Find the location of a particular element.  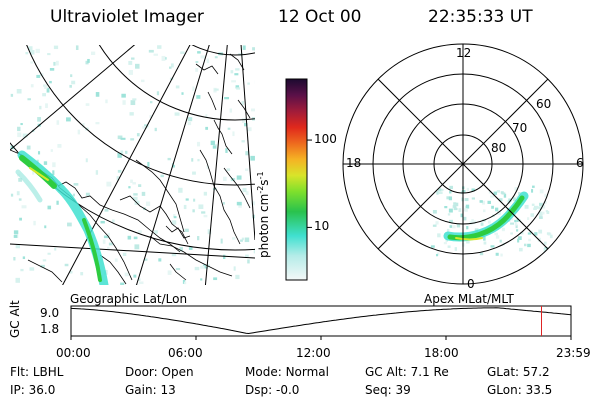

timeline-ytick-top: 9.0 is located at coordinates (50, 313).